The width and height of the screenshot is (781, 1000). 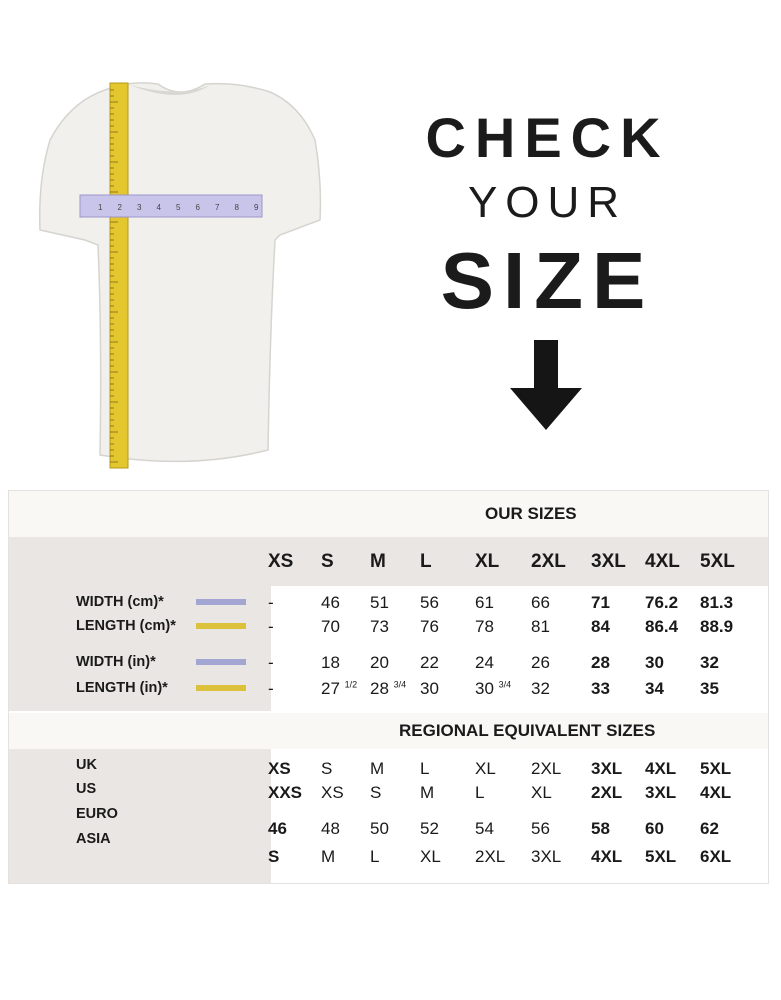 I want to click on ruler-number: 8, so click(x=237, y=207).